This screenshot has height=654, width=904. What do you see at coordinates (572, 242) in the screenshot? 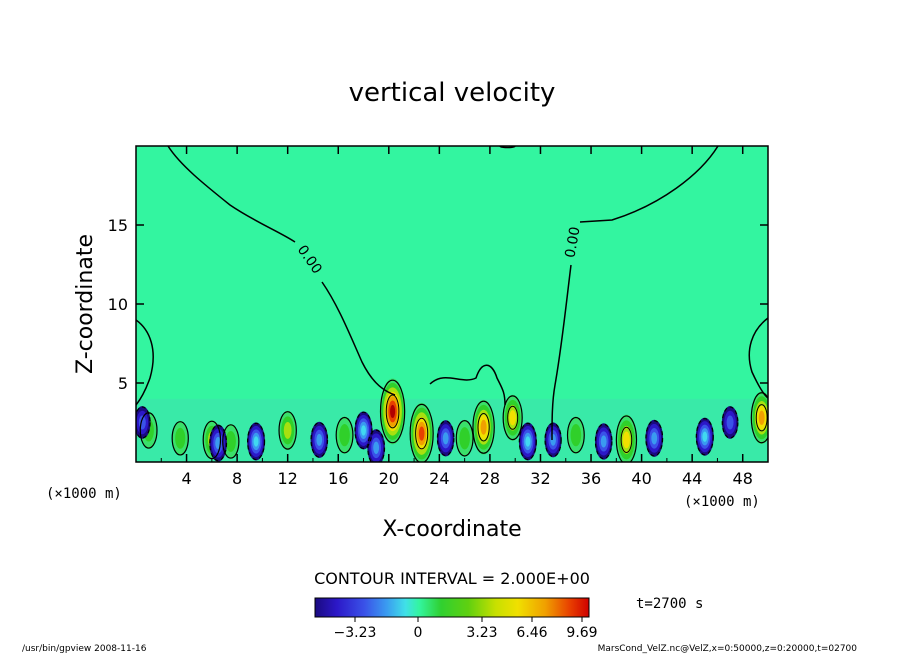
I see `contour-label: 0.00` at bounding box center [572, 242].